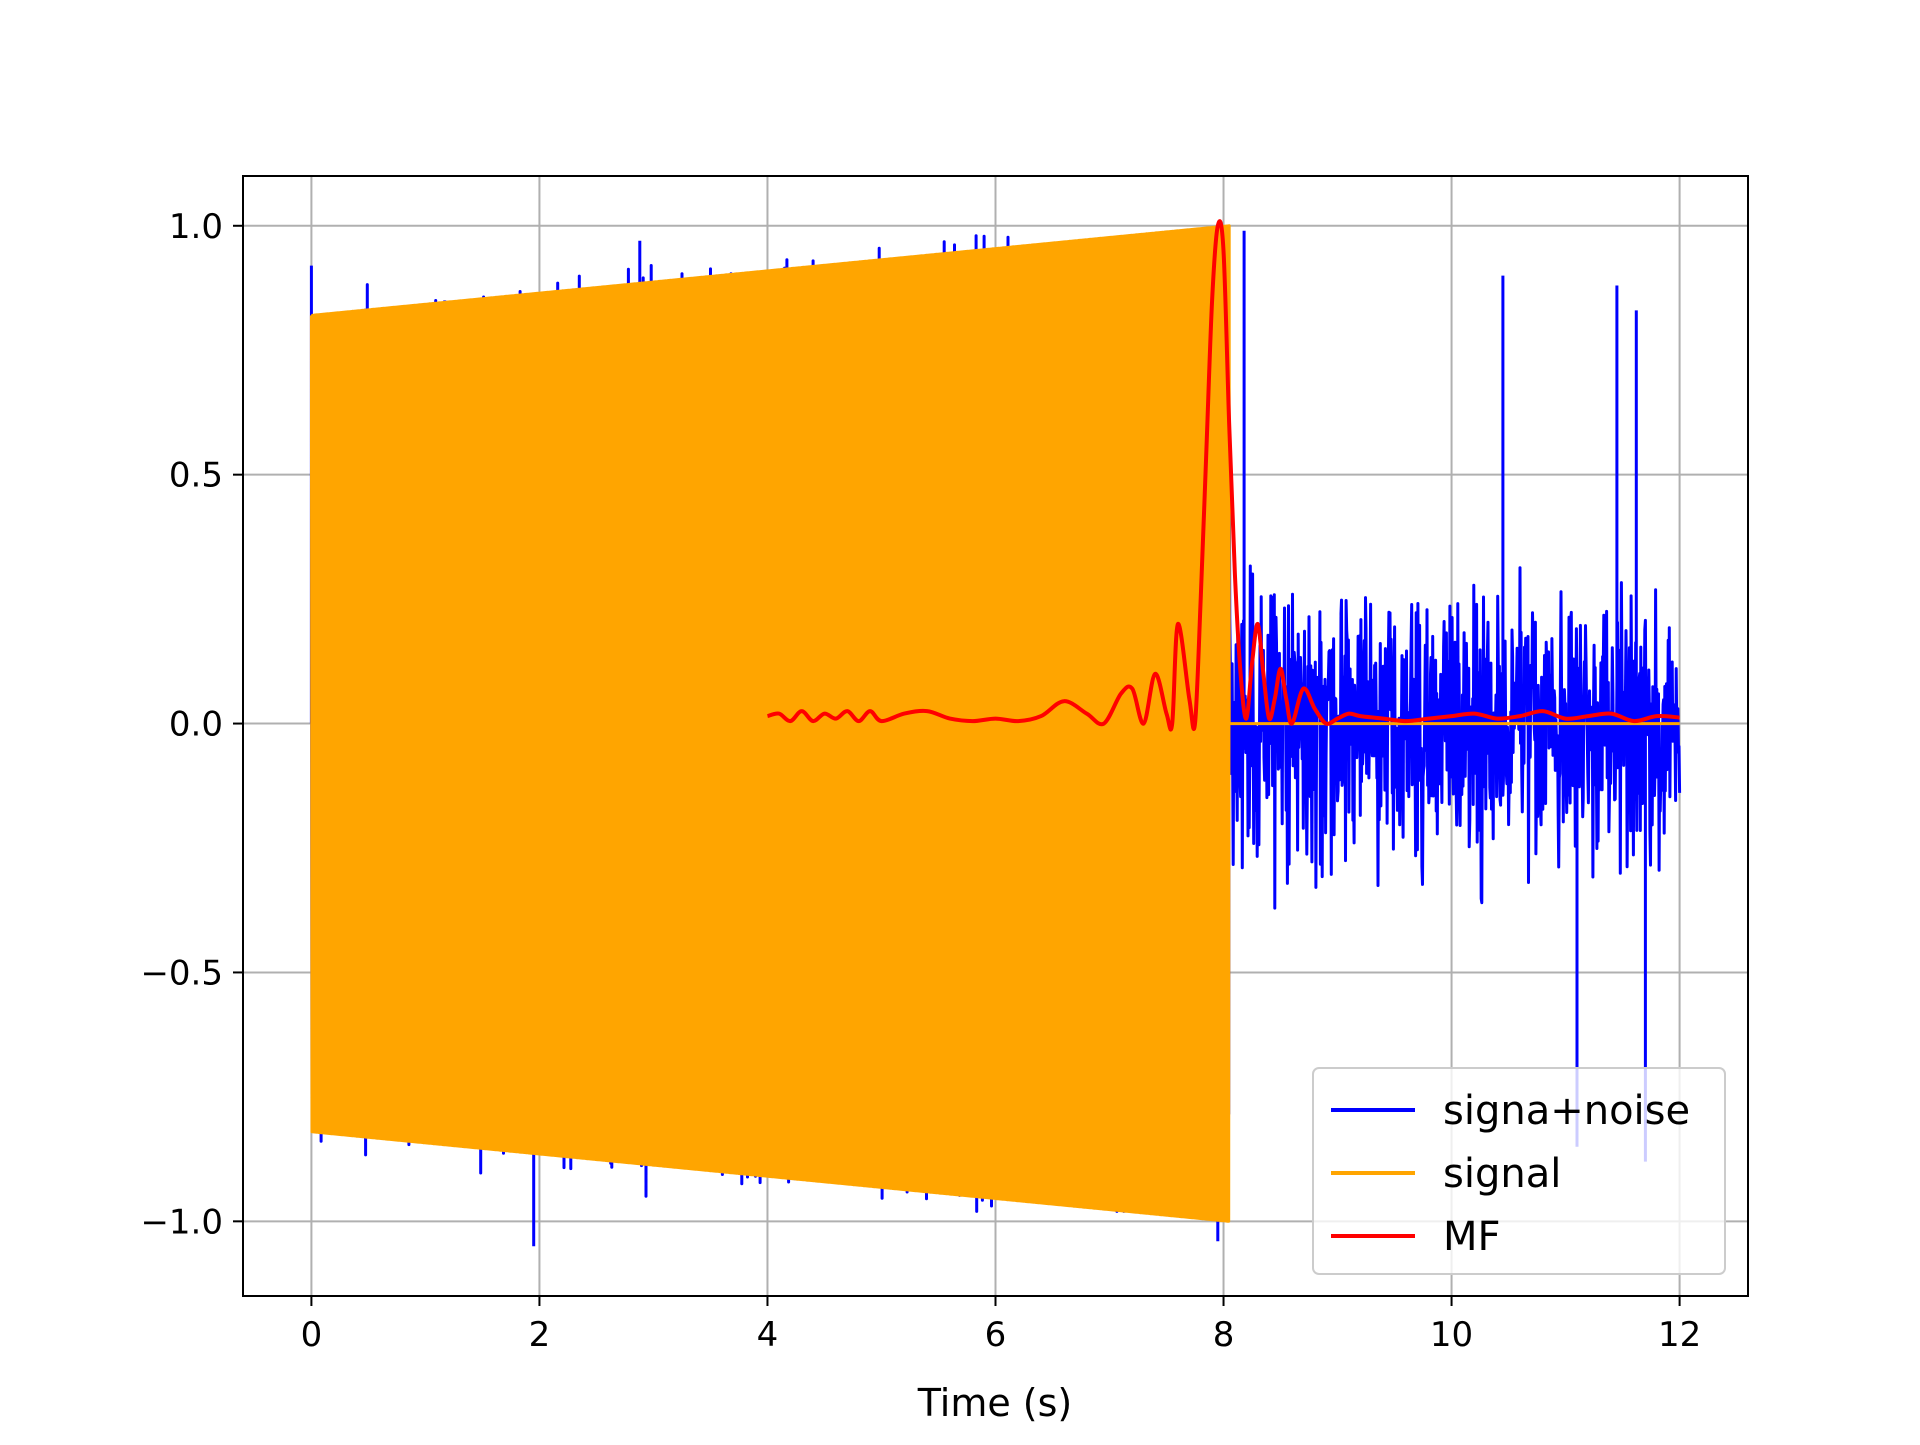  I want to click on x-tick-label: 12, so click(1679, 1335).